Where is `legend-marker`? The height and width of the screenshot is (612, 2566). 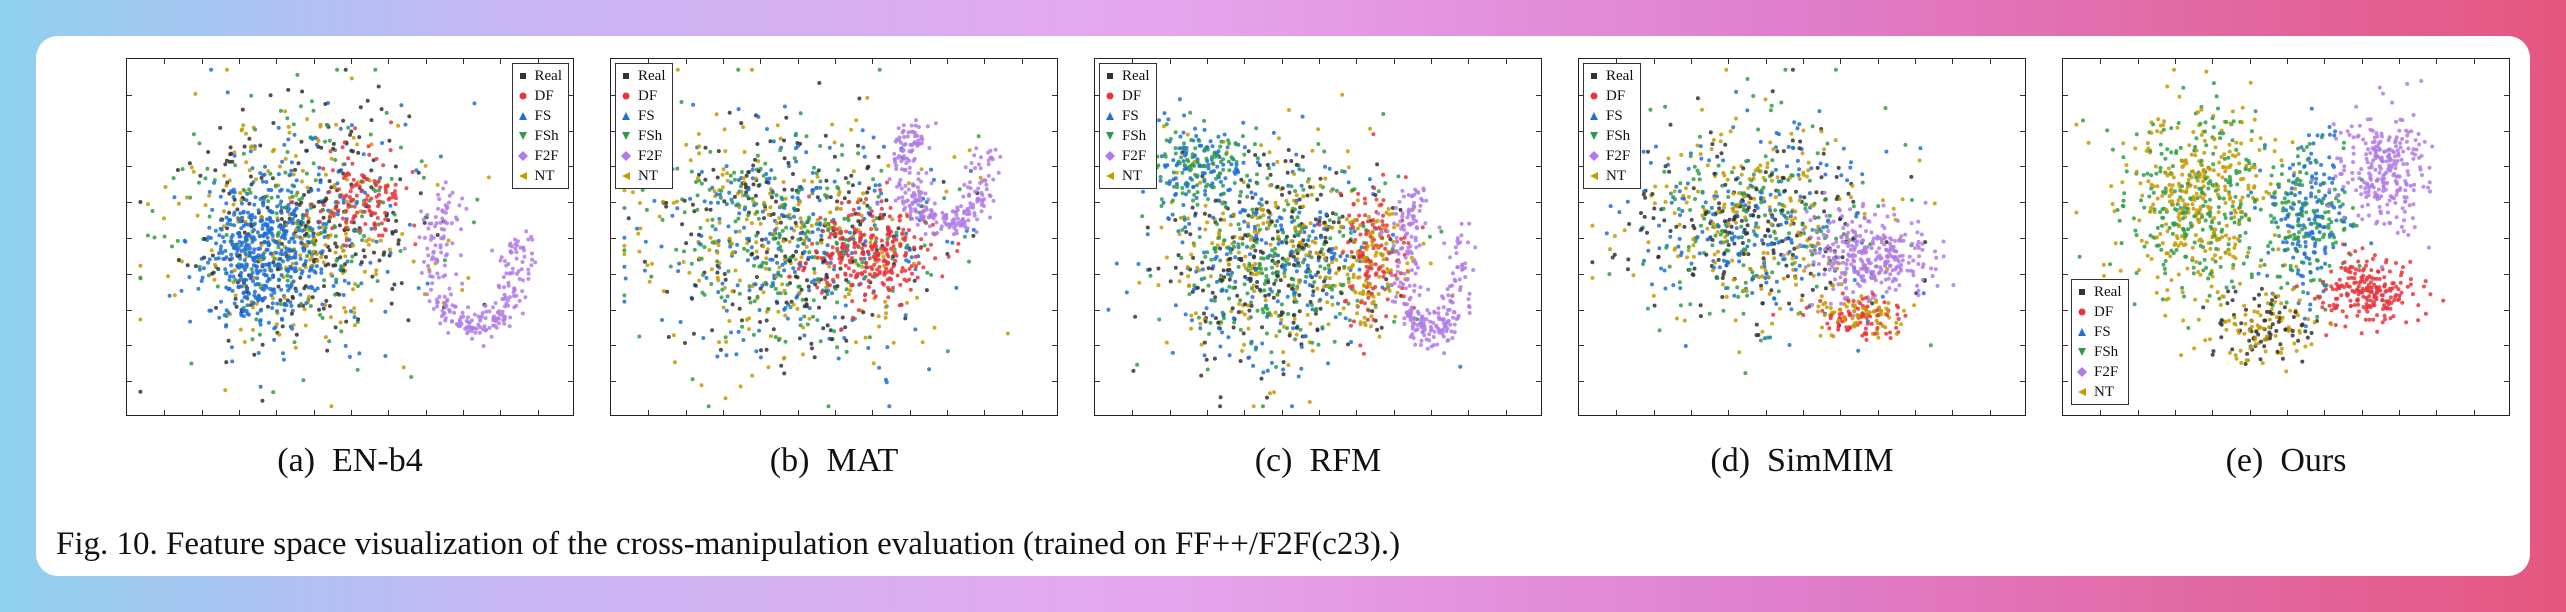
legend-marker is located at coordinates (1110, 176).